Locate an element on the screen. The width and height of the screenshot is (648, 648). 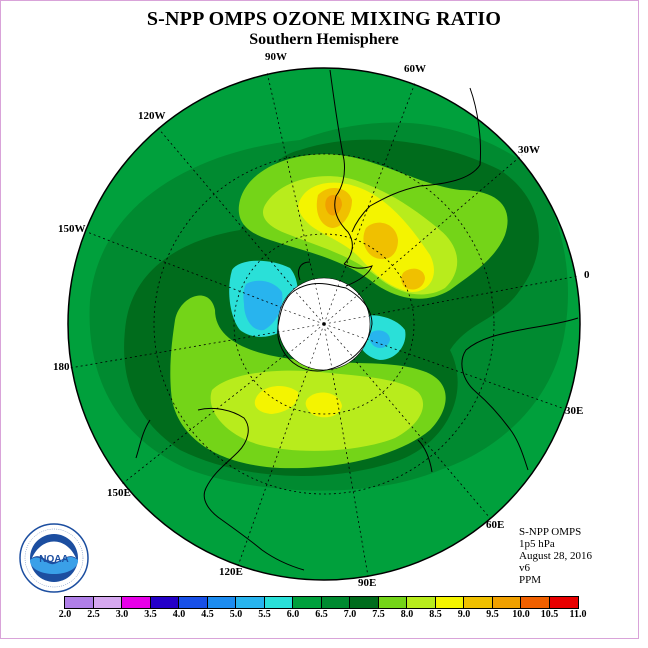
field-9-0-upper-b is located at coordinates (380, 241).